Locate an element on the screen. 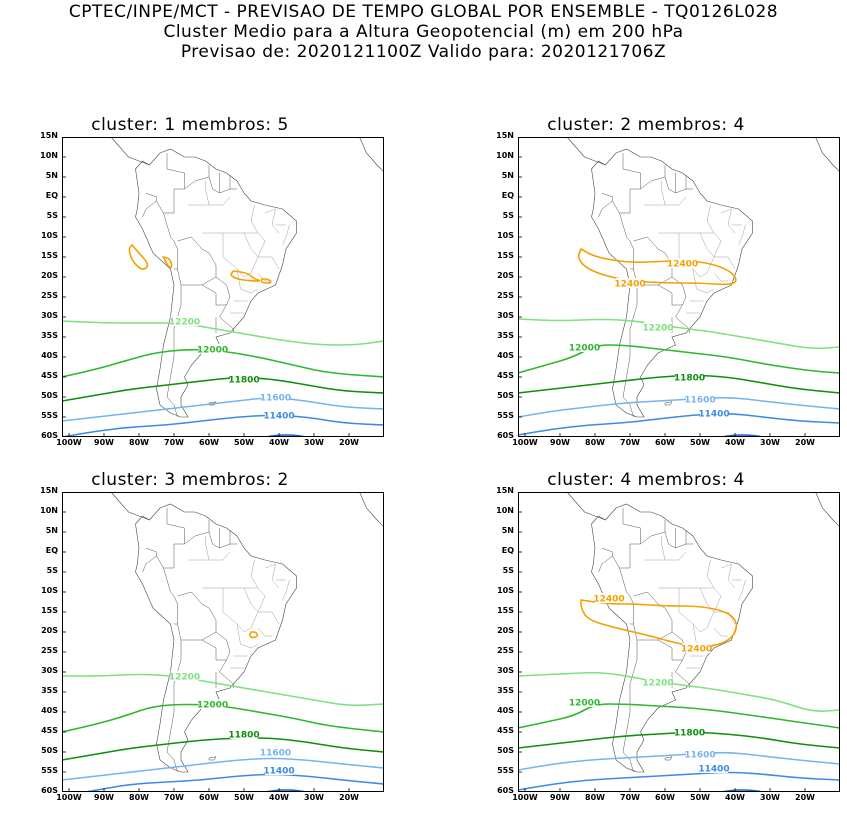 This screenshot has height=830, width=847. panel-title: cluster: 4 membros: 4 is located at coordinates (646, 480).